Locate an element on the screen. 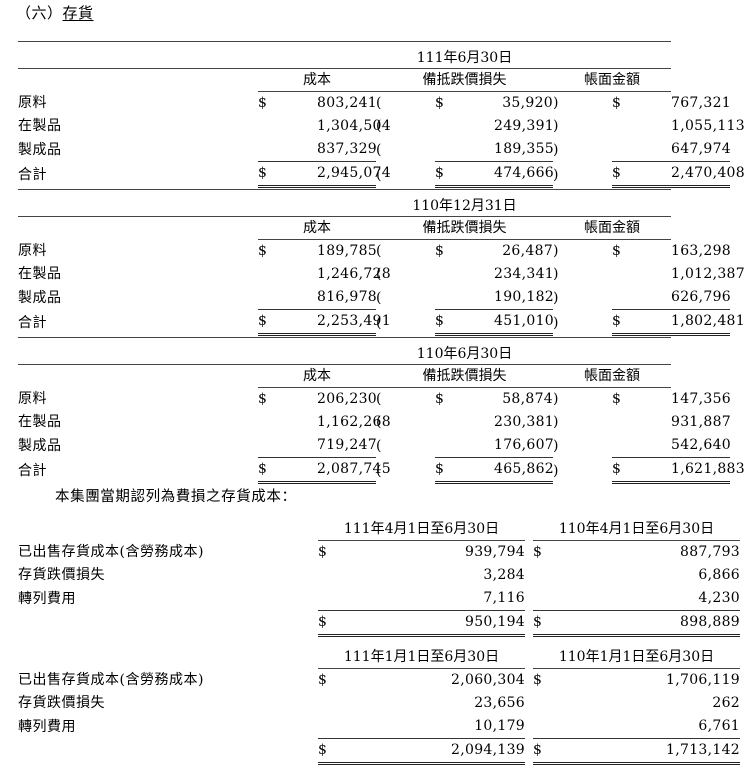 Image resolution: width=746 pixels, height=769 pixels. cell-allowance: 190,182 is located at coordinates (524, 298).